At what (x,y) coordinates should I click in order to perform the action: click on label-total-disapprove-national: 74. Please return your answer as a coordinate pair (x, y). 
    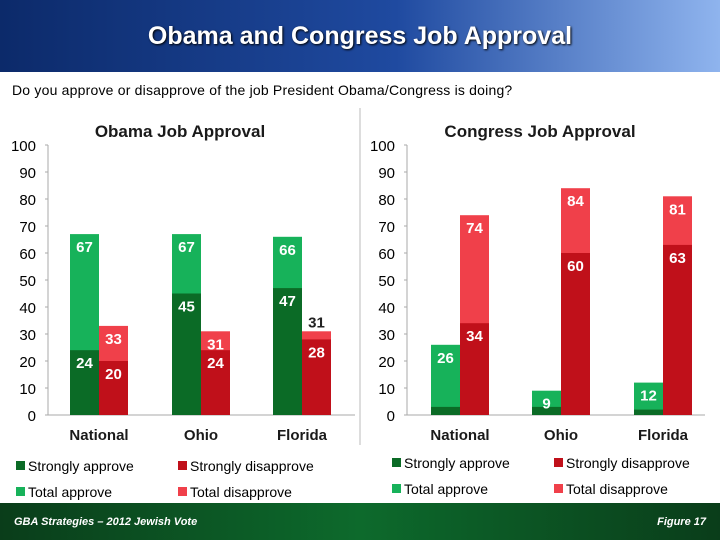
    Looking at the image, I should click on (474, 228).